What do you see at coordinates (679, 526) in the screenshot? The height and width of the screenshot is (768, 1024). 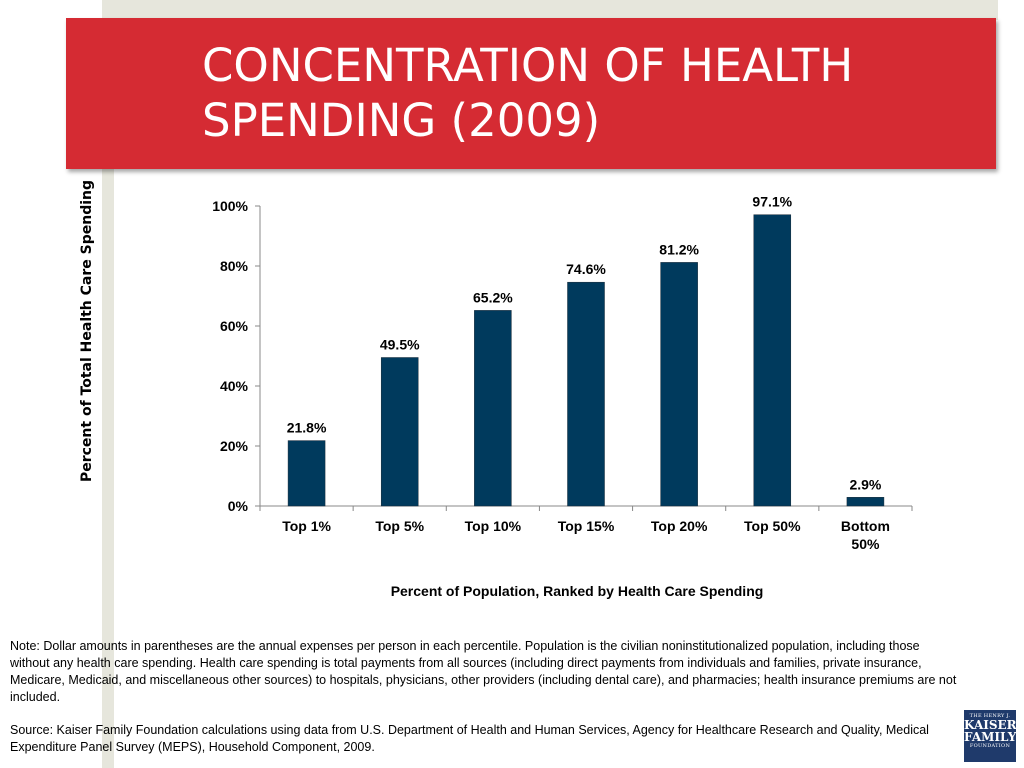 I see `x-tick-label: Top 20%` at bounding box center [679, 526].